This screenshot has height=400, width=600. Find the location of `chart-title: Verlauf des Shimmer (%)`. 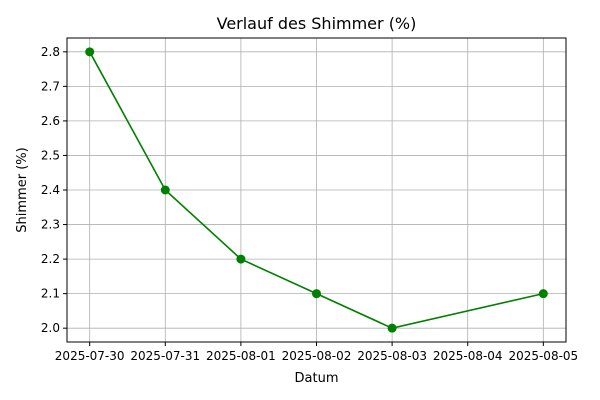

chart-title: Verlauf des Shimmer (%) is located at coordinates (317, 23).